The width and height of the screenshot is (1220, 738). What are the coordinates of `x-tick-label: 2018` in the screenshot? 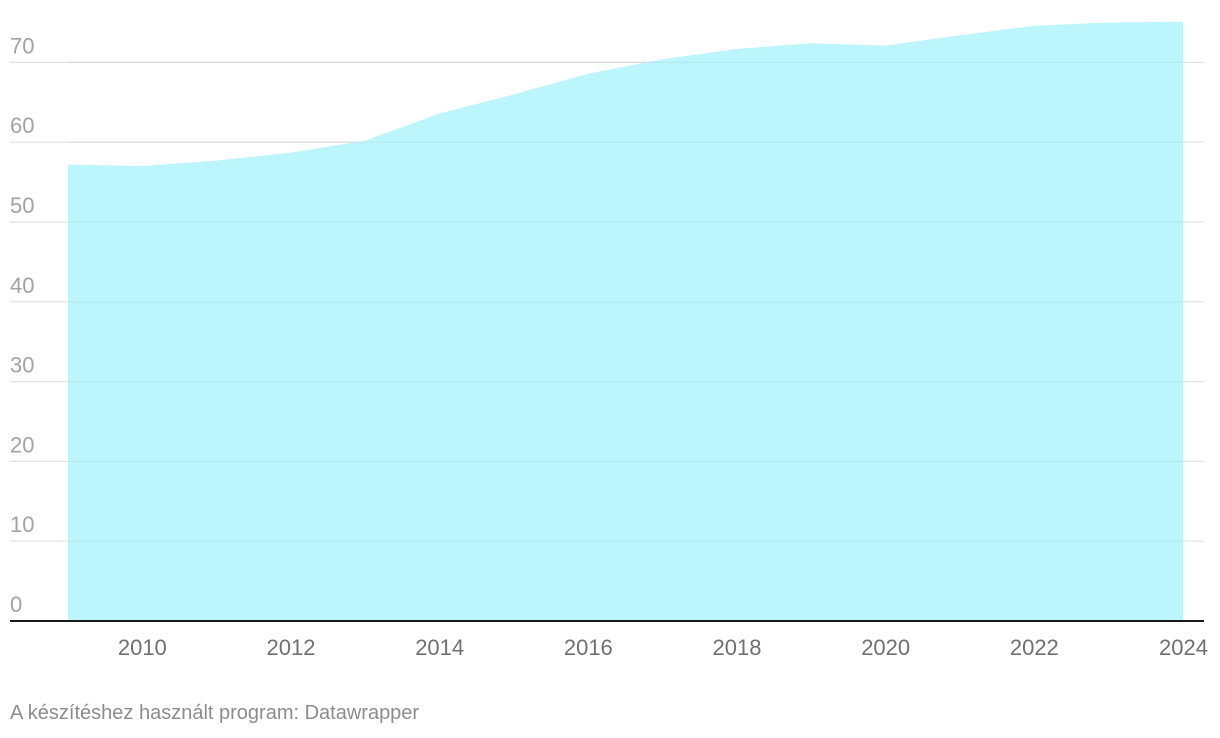 It's located at (737, 647).